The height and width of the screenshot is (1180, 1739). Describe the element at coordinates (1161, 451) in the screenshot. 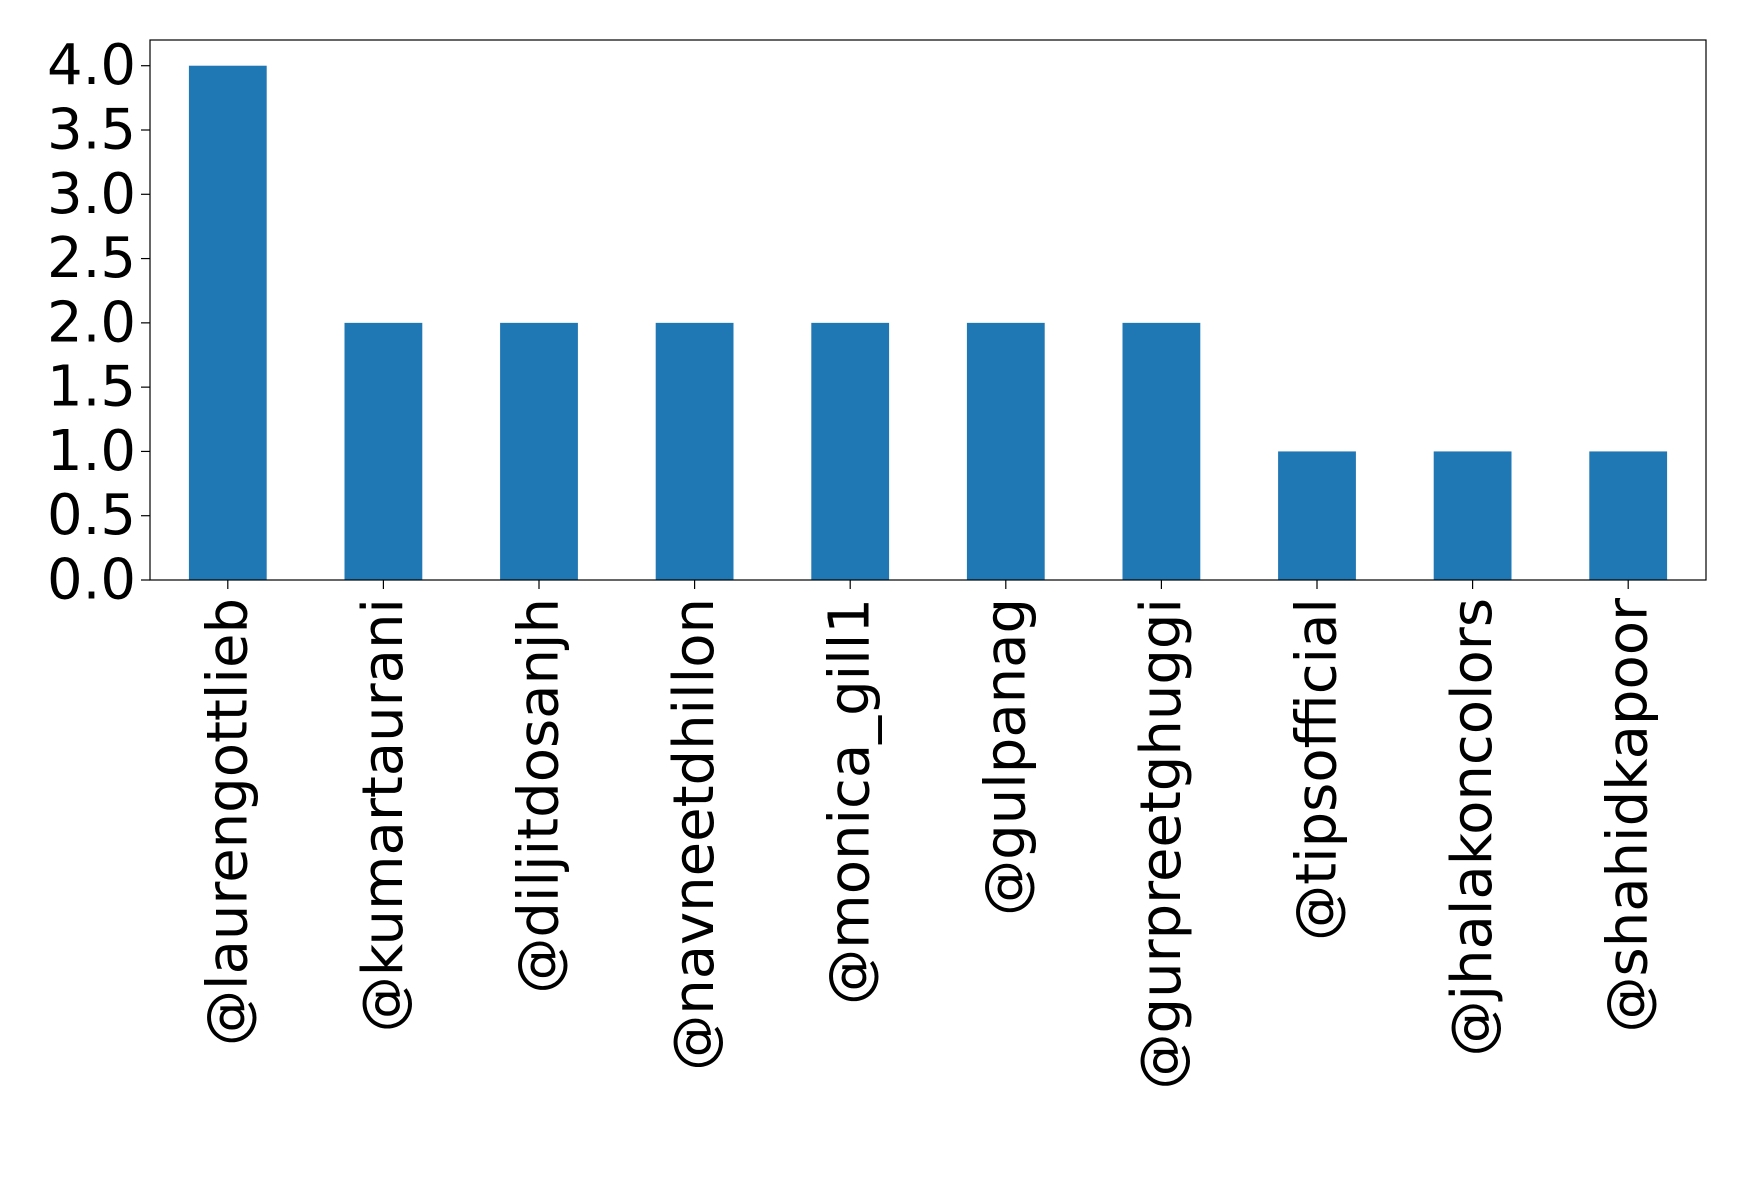

I see `bar-gurpreetghuggi` at that location.